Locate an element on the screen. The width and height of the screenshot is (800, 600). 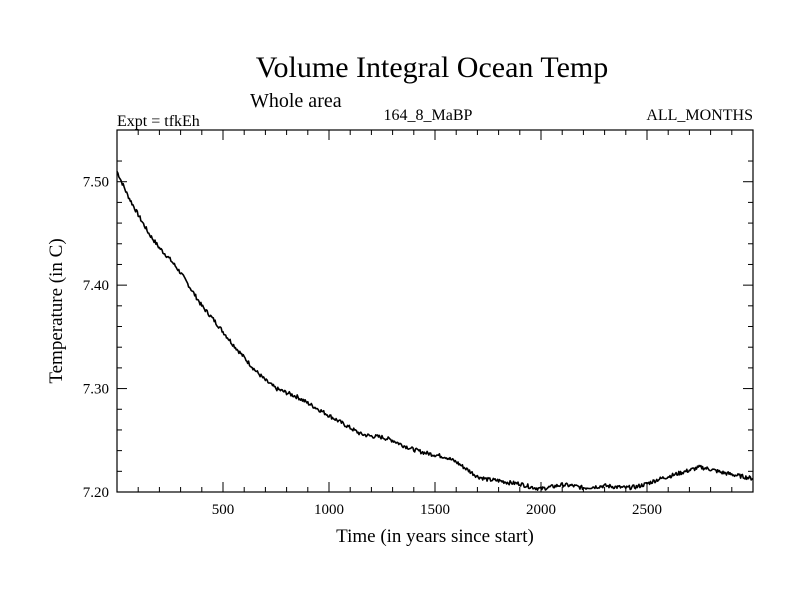
y-tick-label: 7.40 is located at coordinates (96, 286).